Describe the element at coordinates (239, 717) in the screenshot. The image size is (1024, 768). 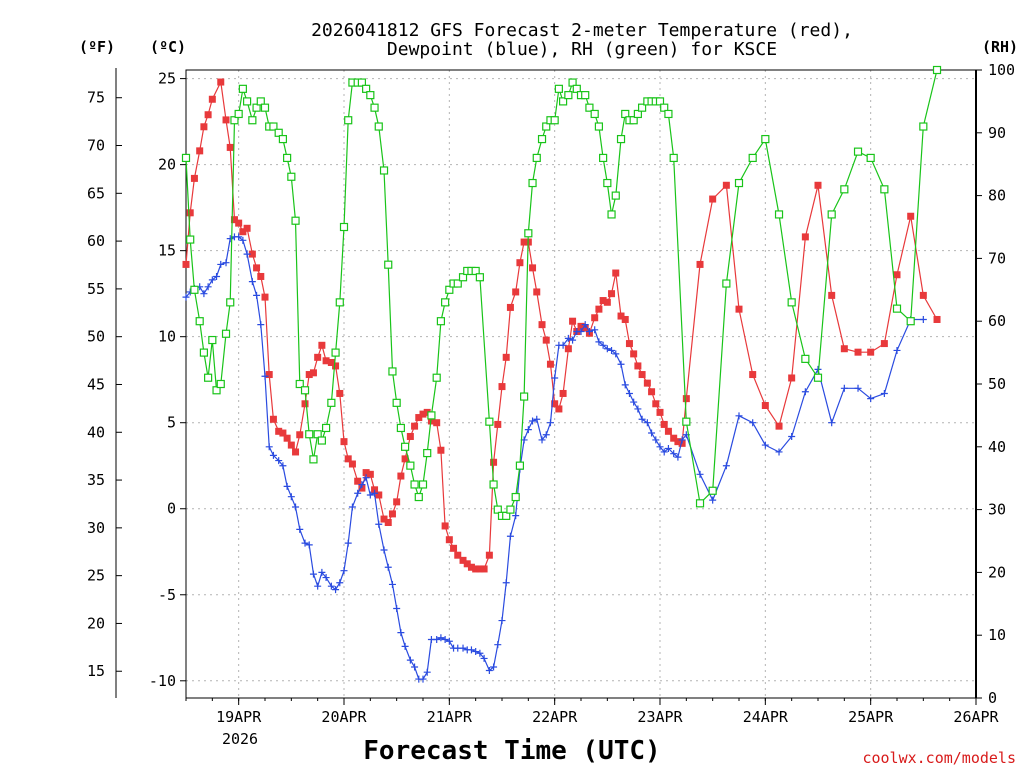
I see `x-tick-label: 19APR` at that location.